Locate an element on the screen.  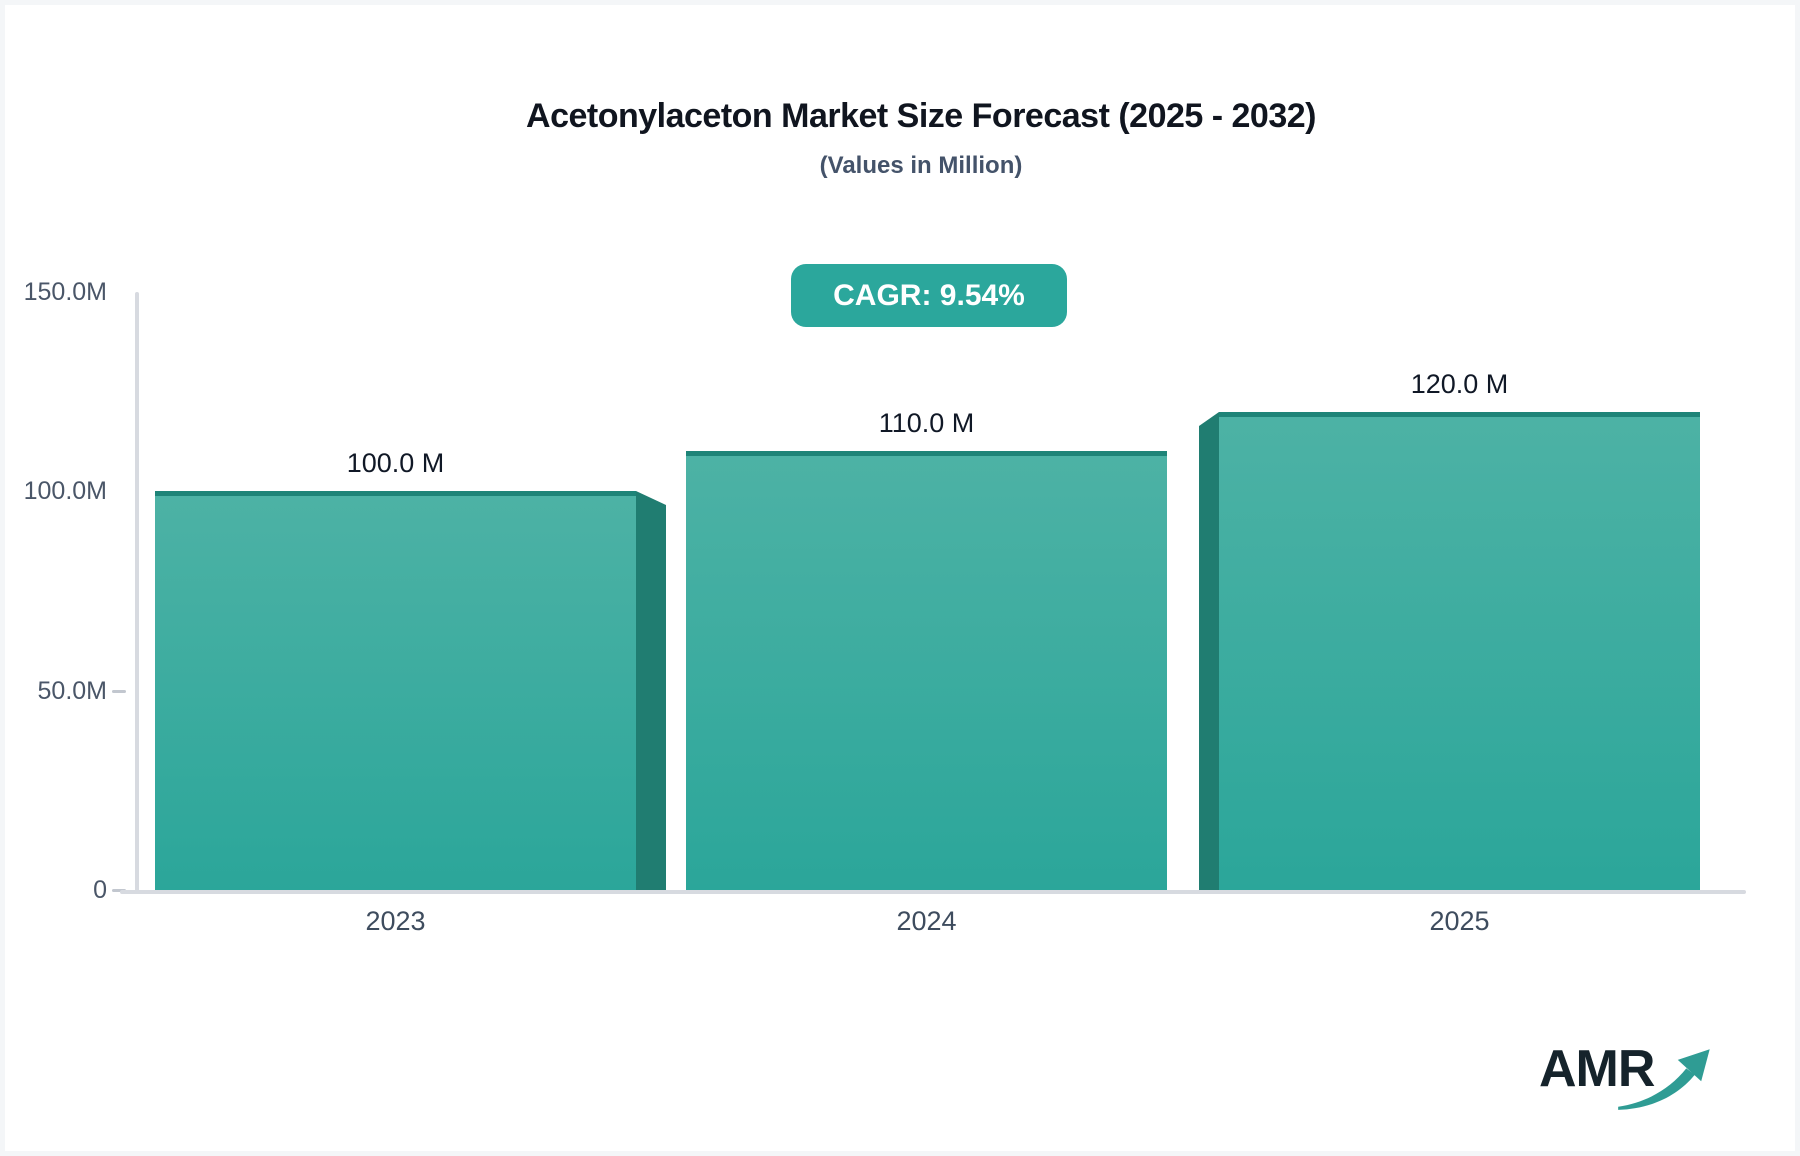
x-axis-line is located at coordinates (933, 892).